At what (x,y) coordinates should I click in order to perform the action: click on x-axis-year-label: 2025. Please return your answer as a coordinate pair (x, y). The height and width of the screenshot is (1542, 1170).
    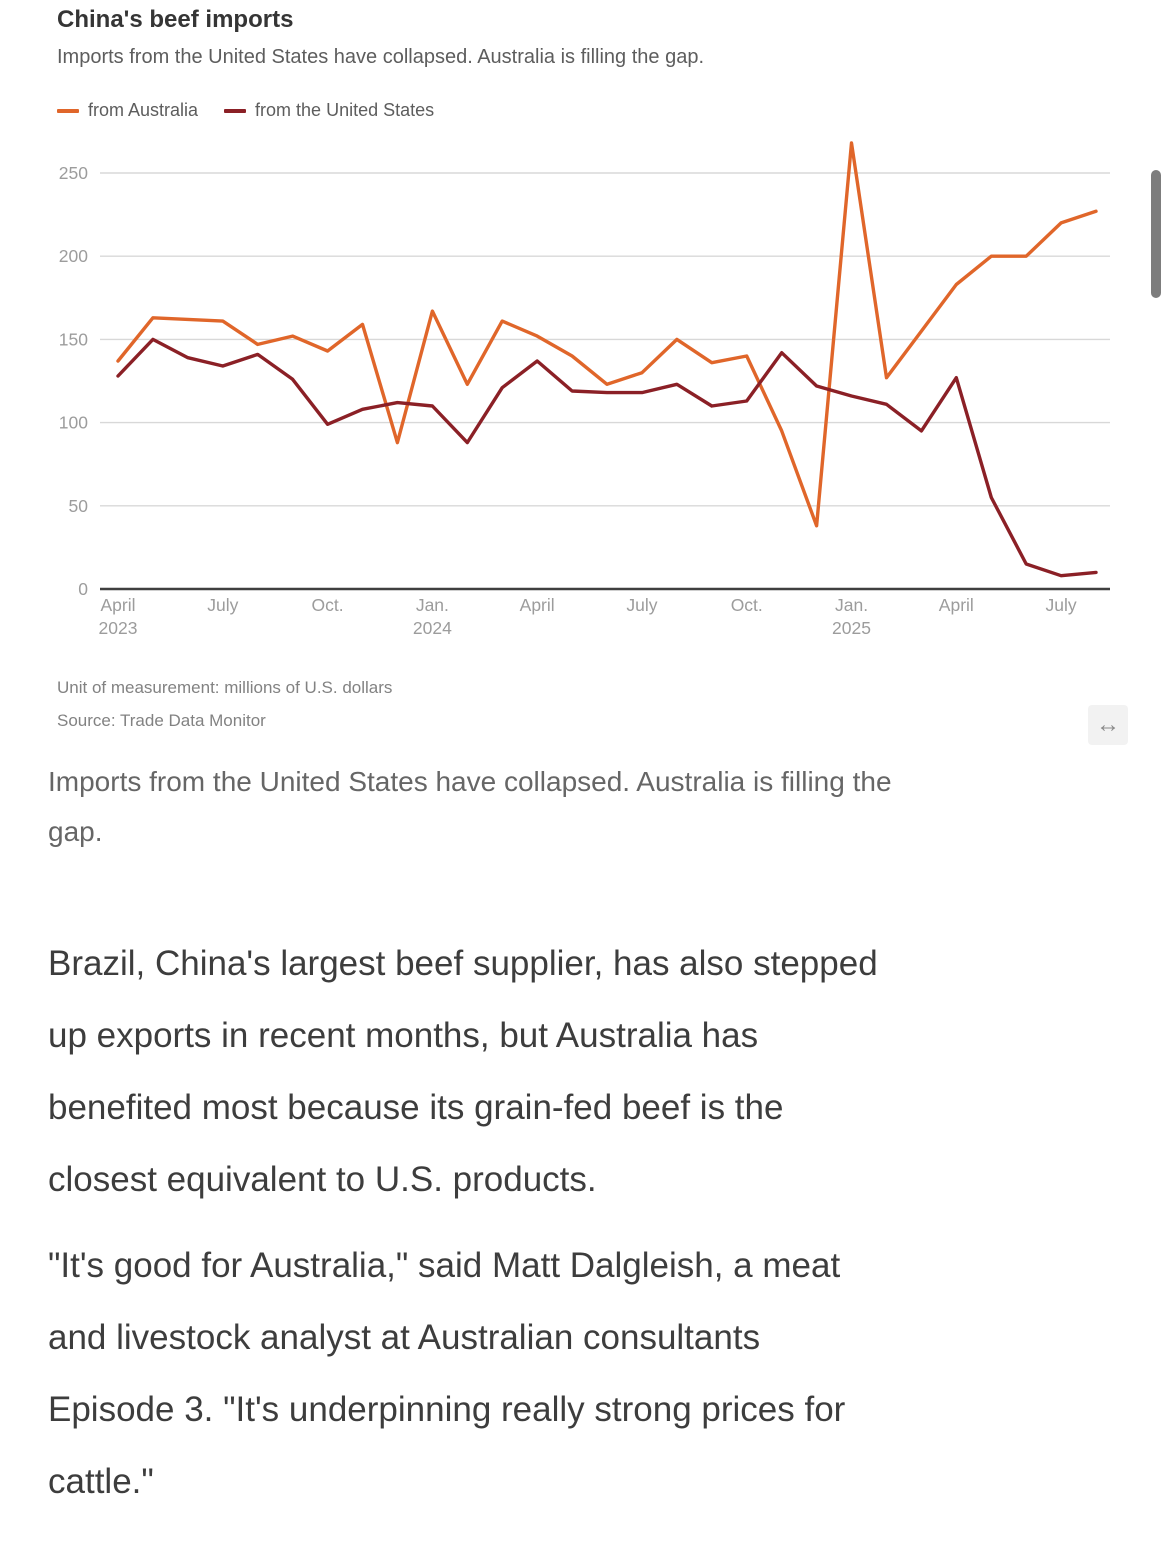
    Looking at the image, I should click on (851, 628).